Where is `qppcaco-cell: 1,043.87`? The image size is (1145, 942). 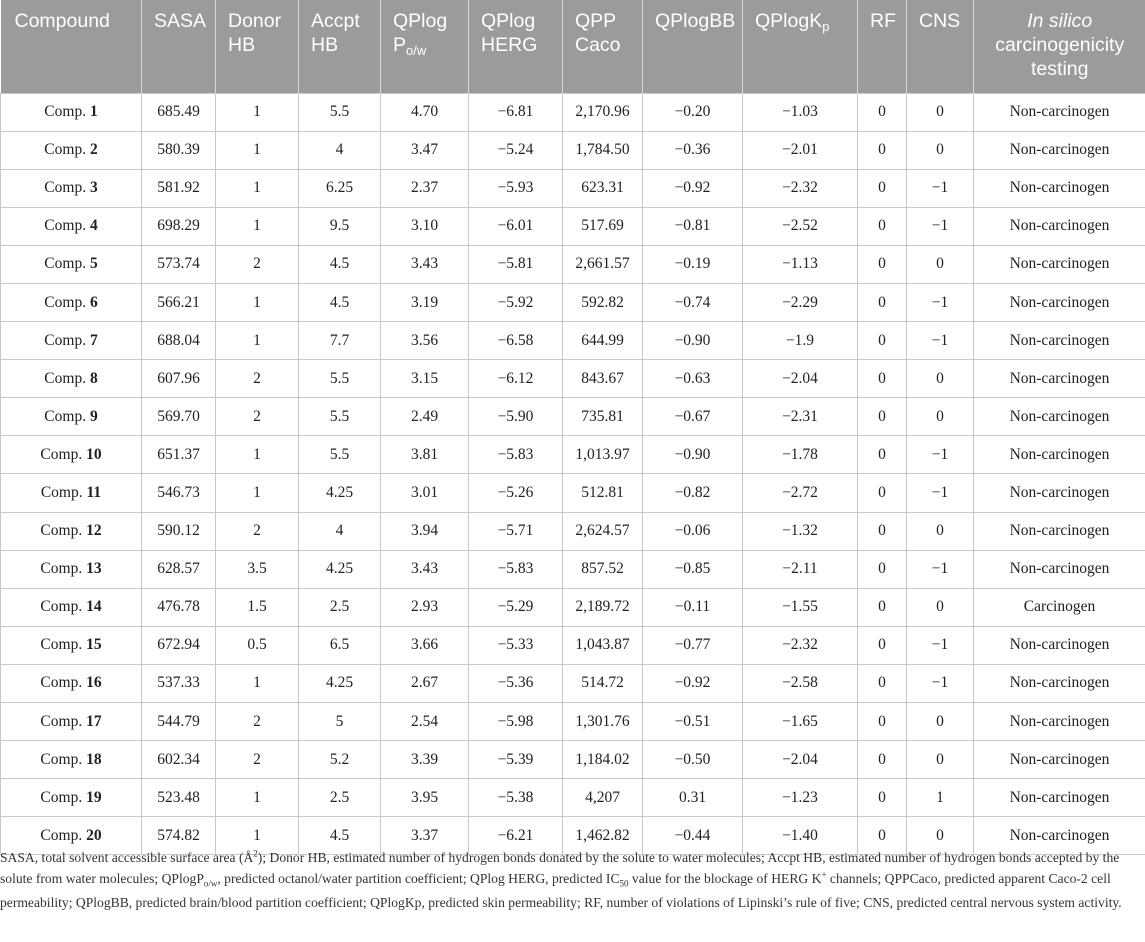 qppcaco-cell: 1,043.87 is located at coordinates (602, 645).